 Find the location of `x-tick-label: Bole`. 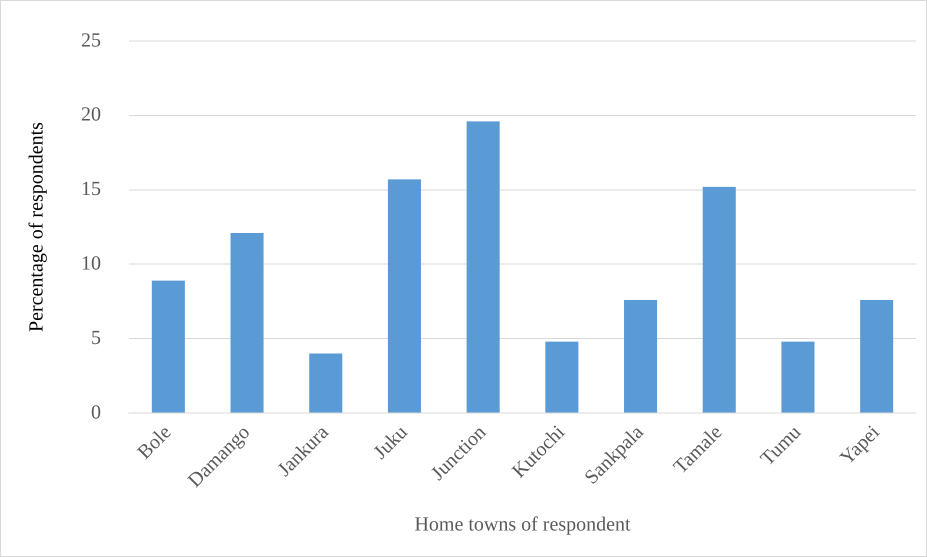

x-tick-label: Bole is located at coordinates (154, 442).